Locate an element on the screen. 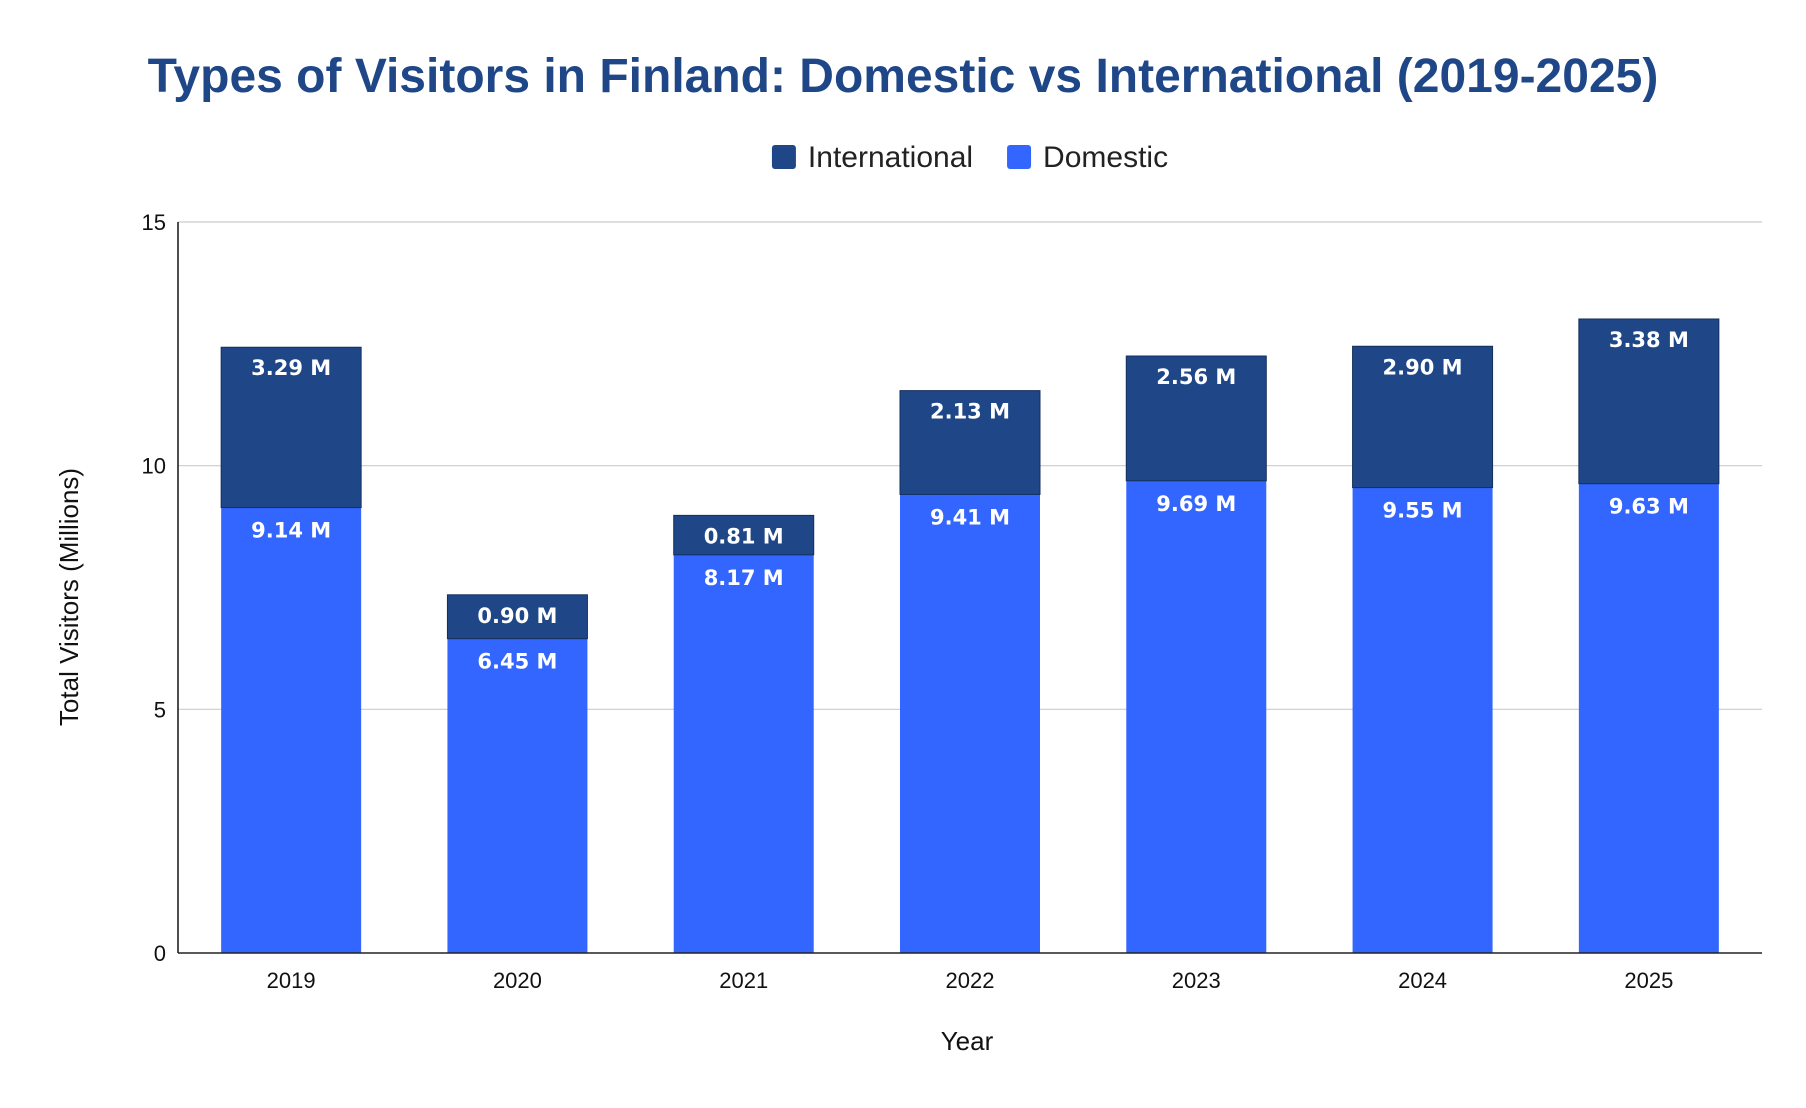 This screenshot has height=1108, width=1806. bar-domestic-2023 is located at coordinates (1196, 716).